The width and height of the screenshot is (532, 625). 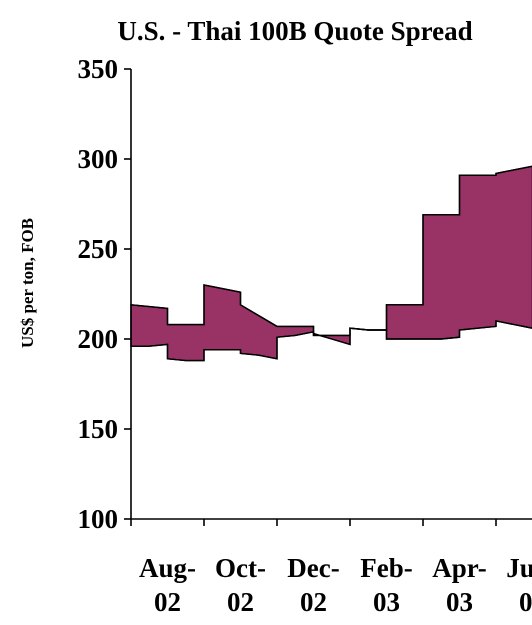 I want to click on y-tick-label: 200, so click(x=98, y=339).